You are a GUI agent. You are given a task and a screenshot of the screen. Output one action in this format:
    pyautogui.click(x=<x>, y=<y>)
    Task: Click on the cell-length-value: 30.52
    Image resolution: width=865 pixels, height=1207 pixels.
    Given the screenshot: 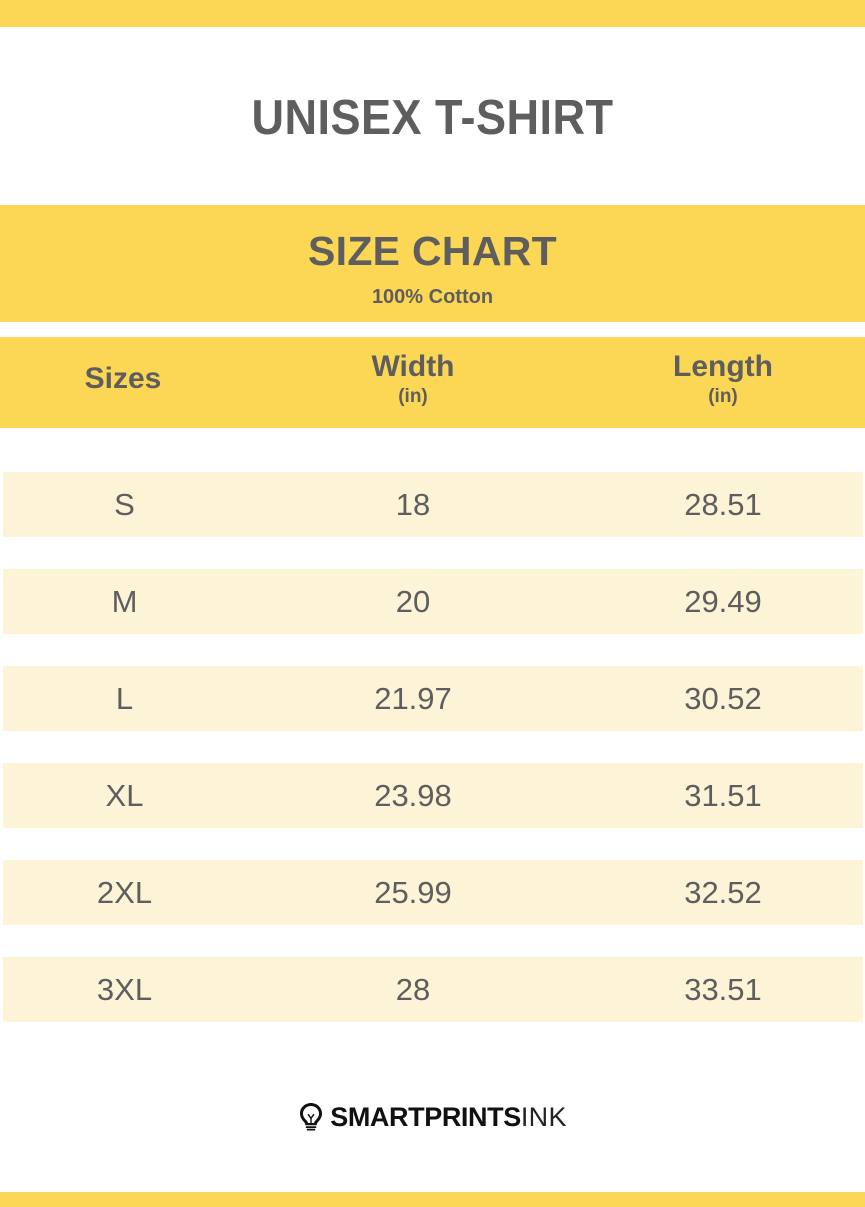 What is the action you would take?
    pyautogui.click(x=723, y=698)
    